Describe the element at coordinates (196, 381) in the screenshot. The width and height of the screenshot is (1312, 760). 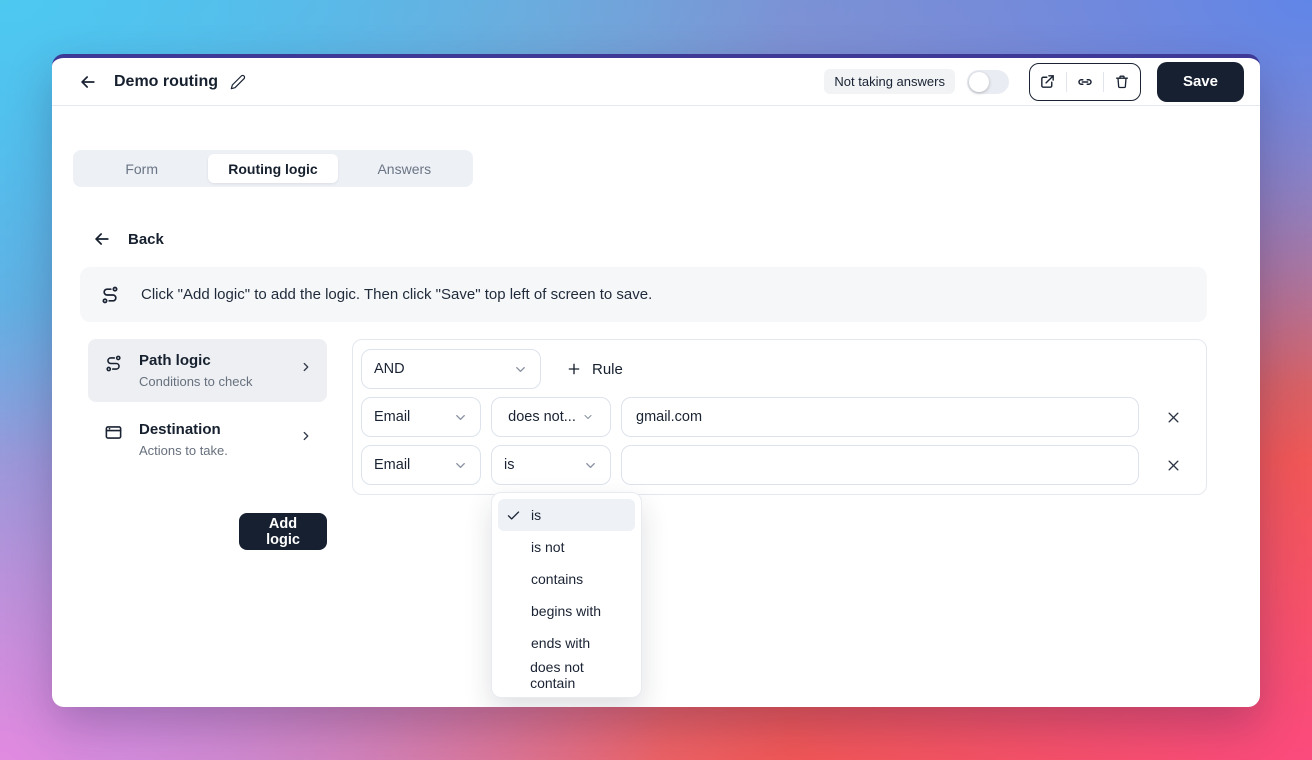
I see `sidebar-item-subtitle: Conditions to check` at that location.